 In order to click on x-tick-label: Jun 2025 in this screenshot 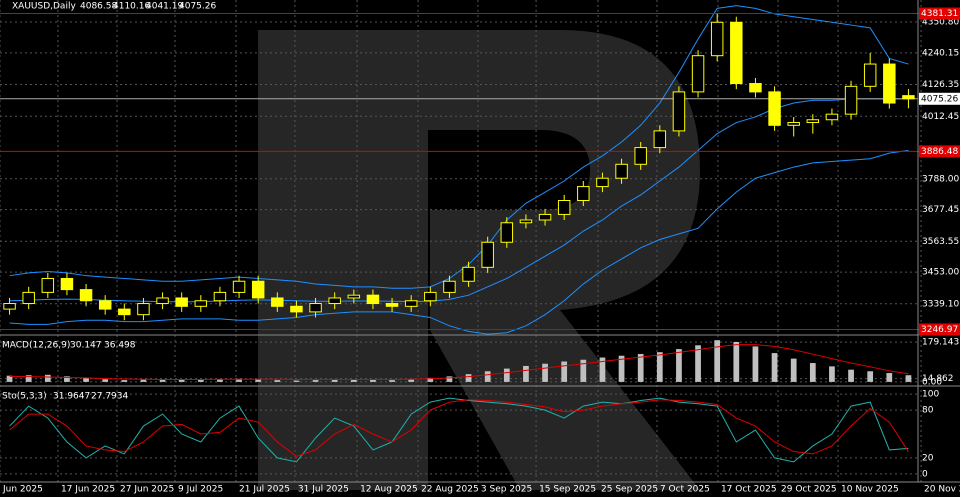, I will do `click(22, 490)`.